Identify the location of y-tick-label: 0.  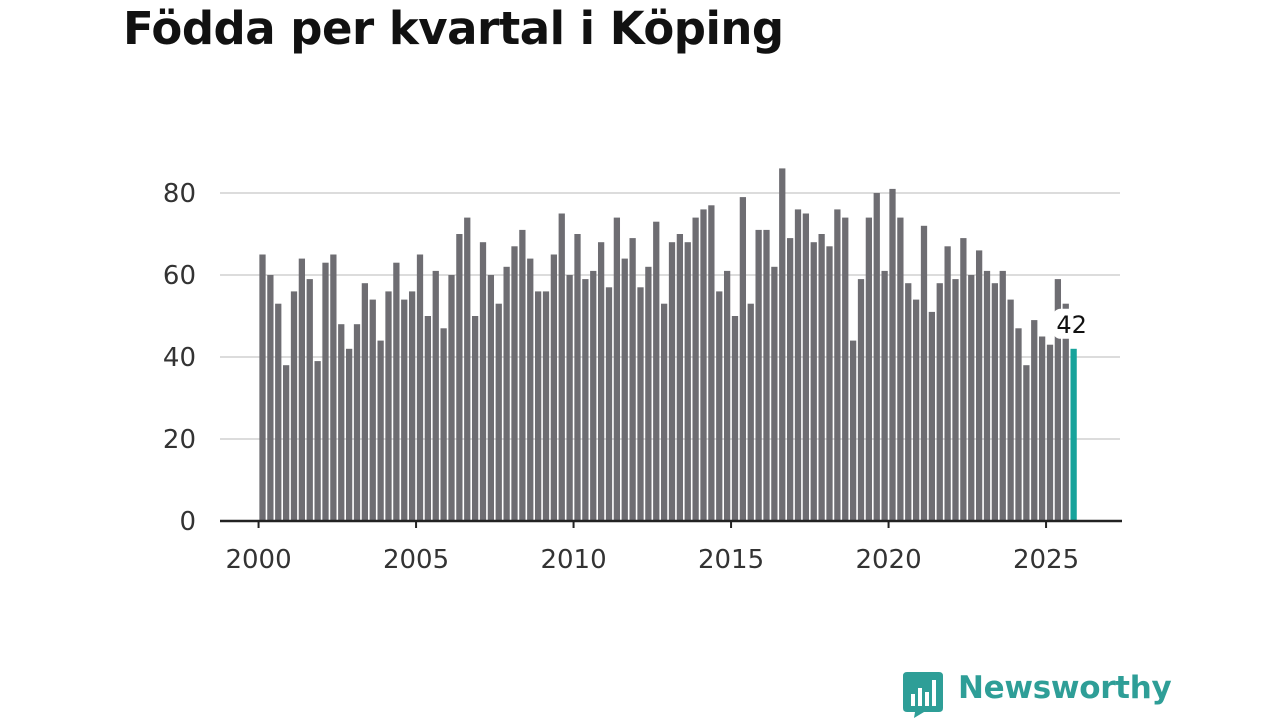
(187, 522).